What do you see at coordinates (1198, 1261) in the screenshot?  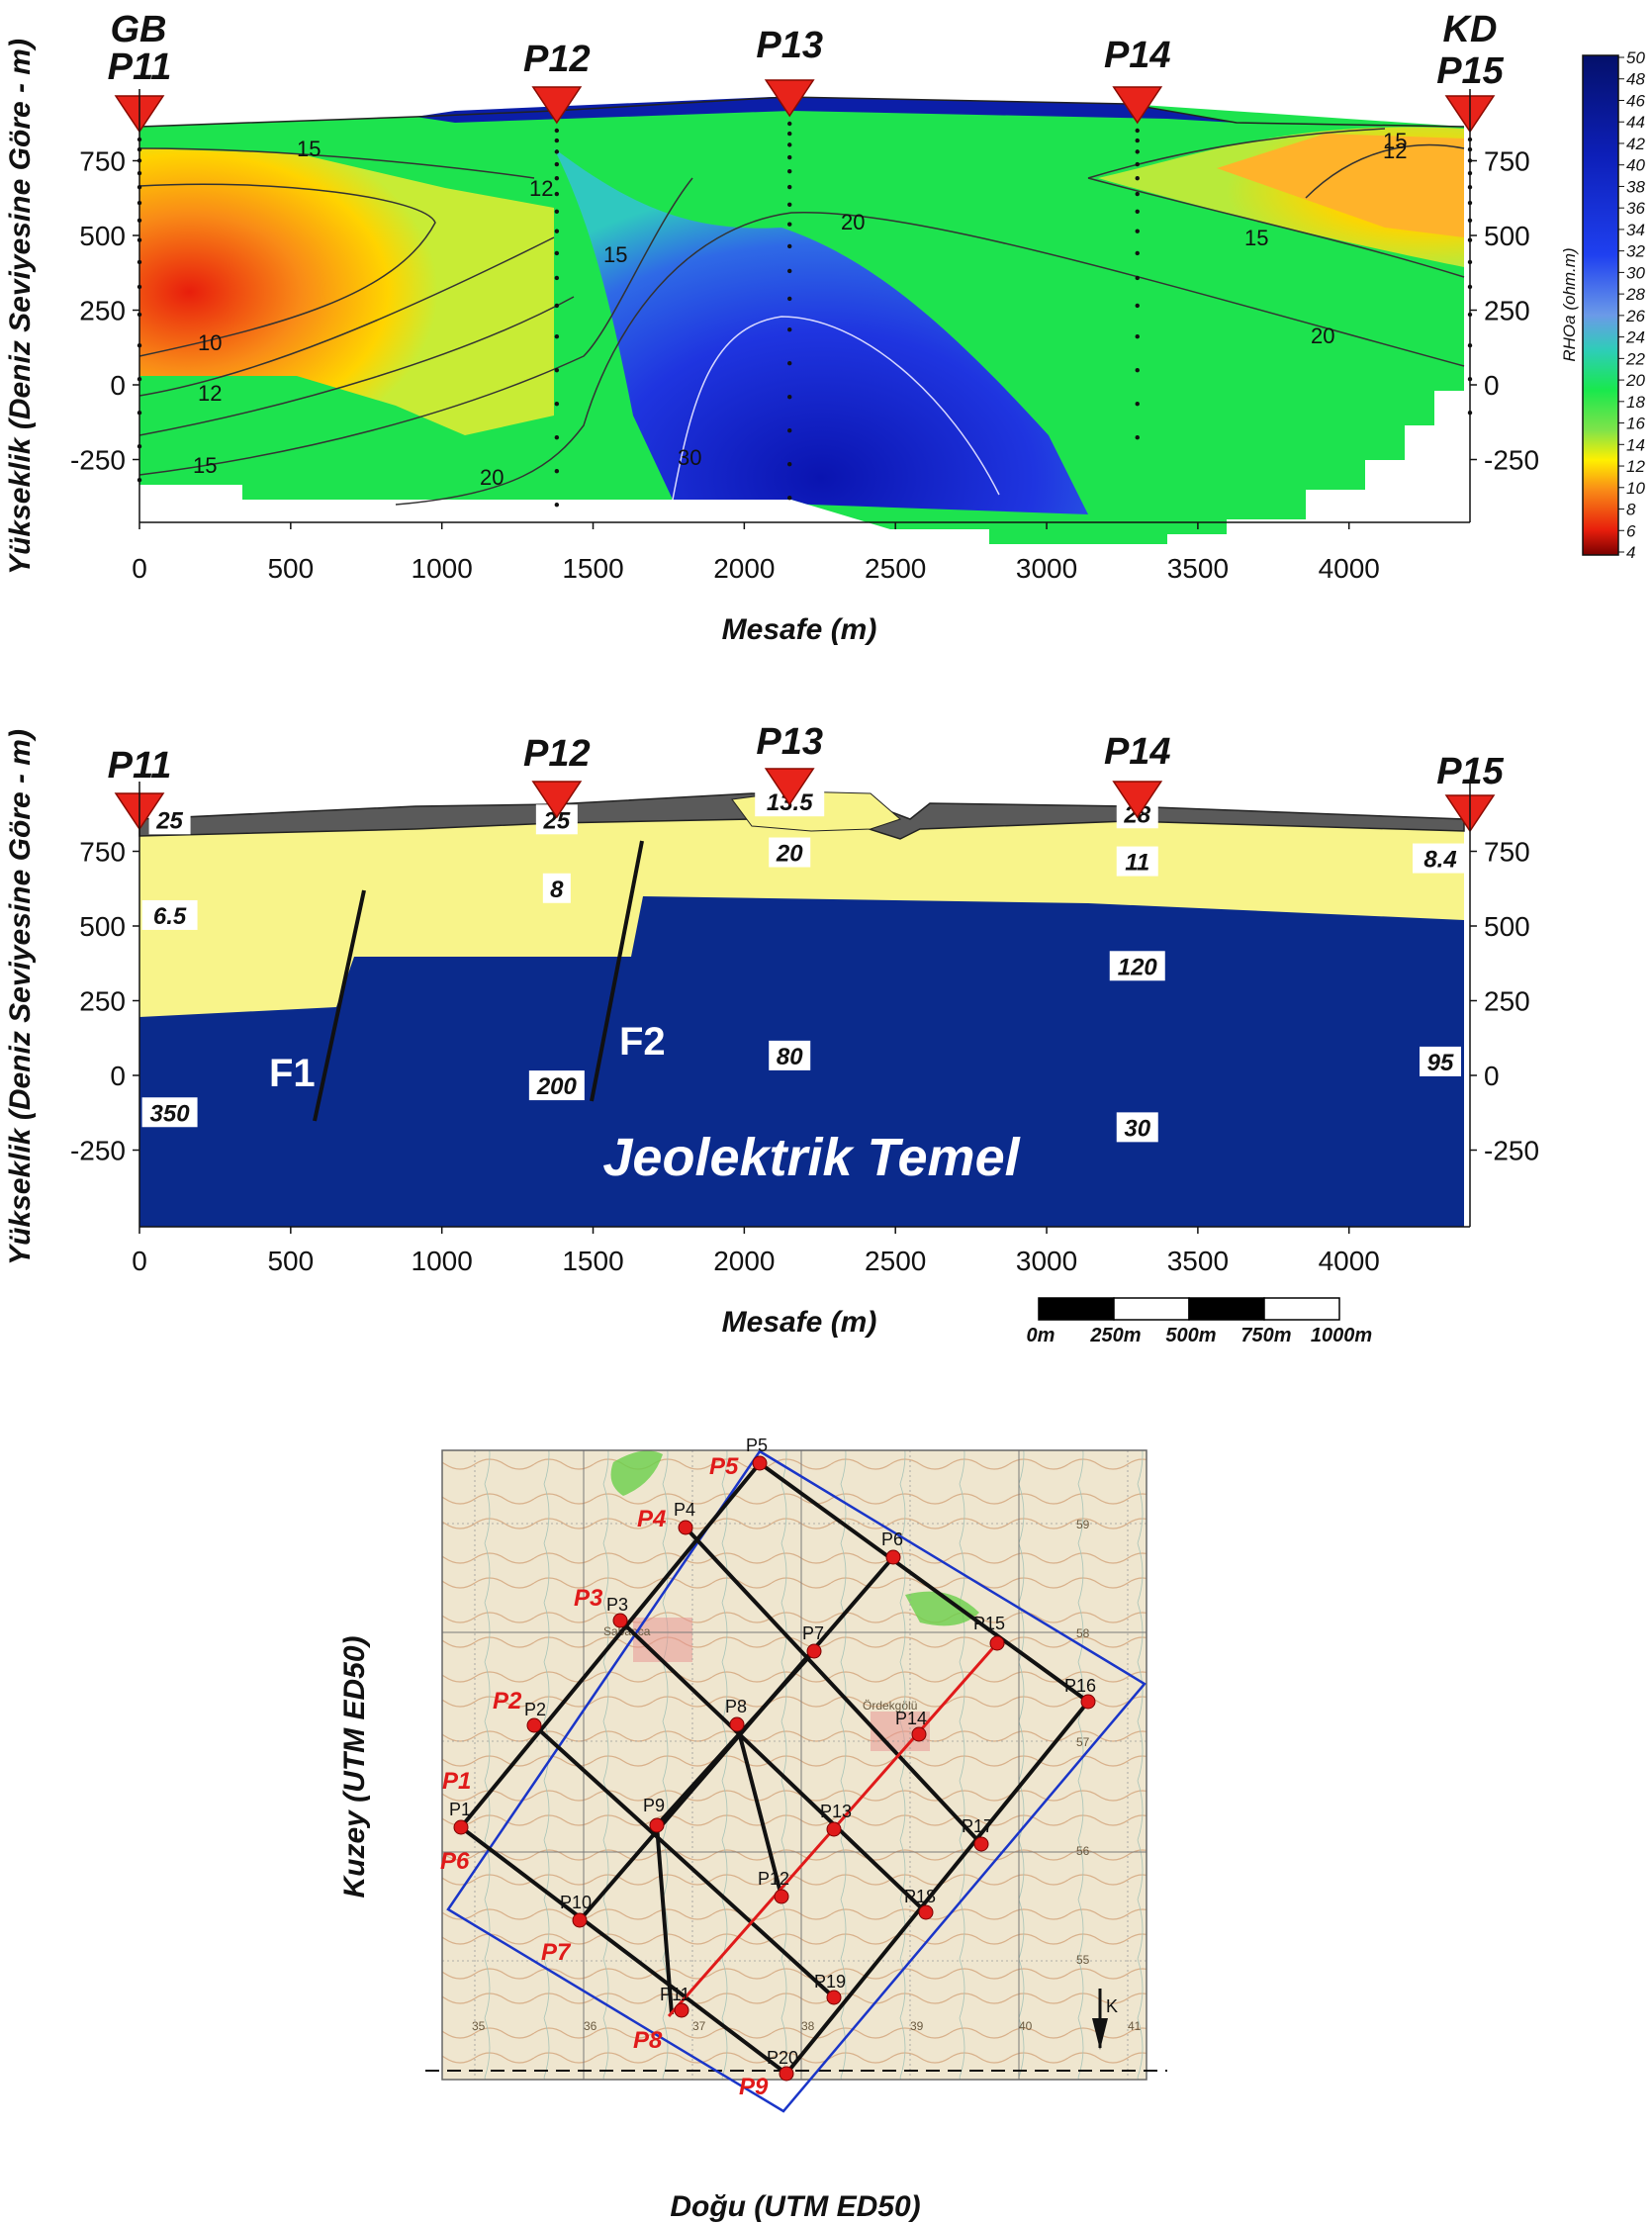 I see `x-tick-label: 3500` at bounding box center [1198, 1261].